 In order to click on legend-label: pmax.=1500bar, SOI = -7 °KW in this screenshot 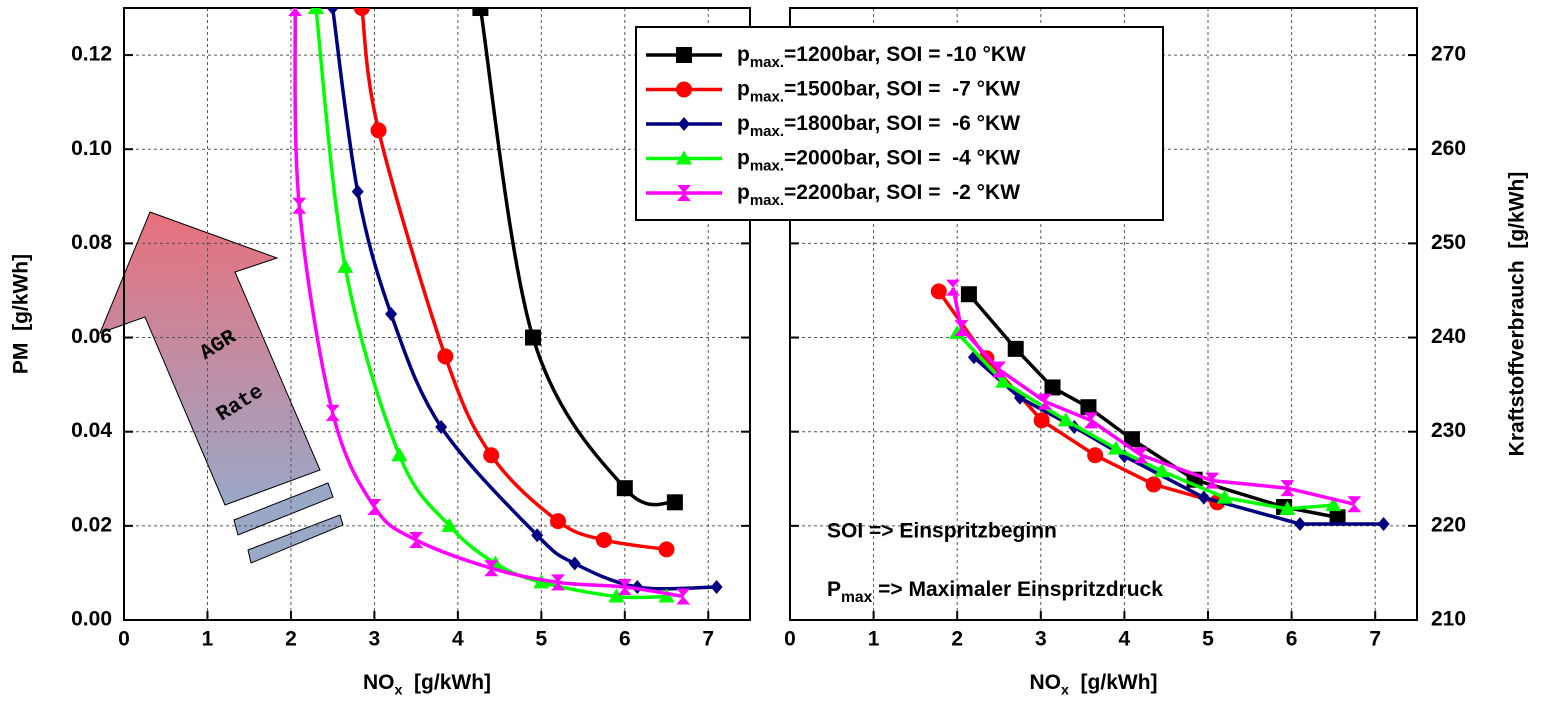, I will do `click(878, 91)`.